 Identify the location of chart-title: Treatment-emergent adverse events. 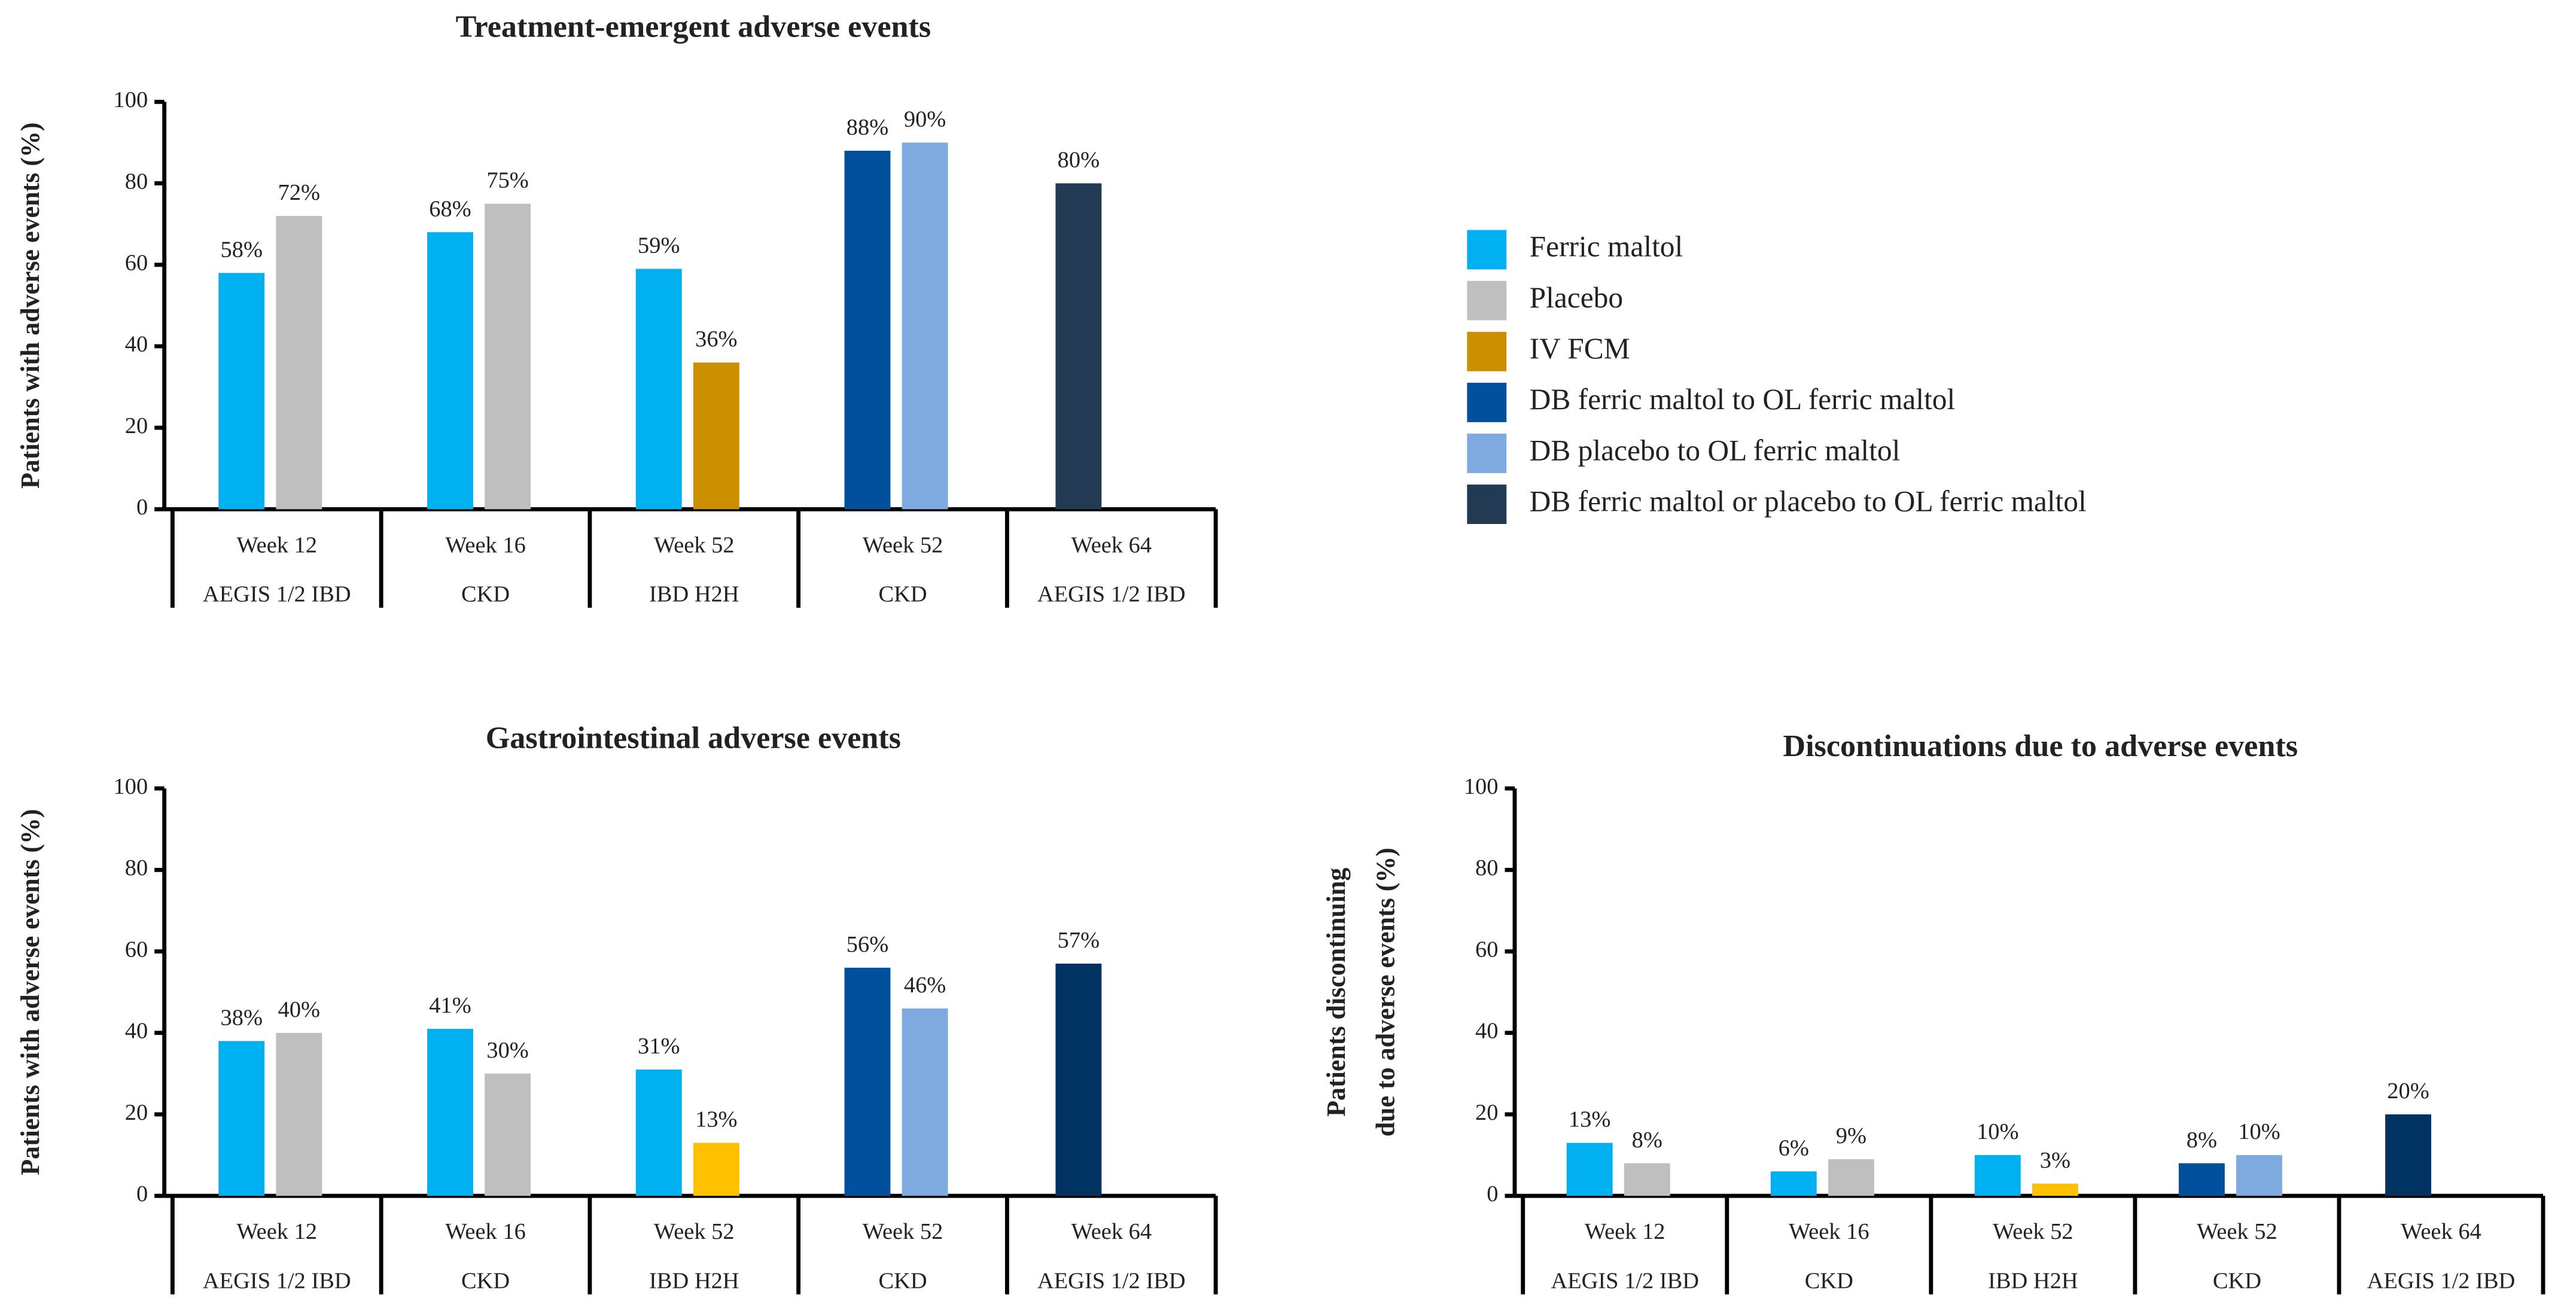
(693, 27).